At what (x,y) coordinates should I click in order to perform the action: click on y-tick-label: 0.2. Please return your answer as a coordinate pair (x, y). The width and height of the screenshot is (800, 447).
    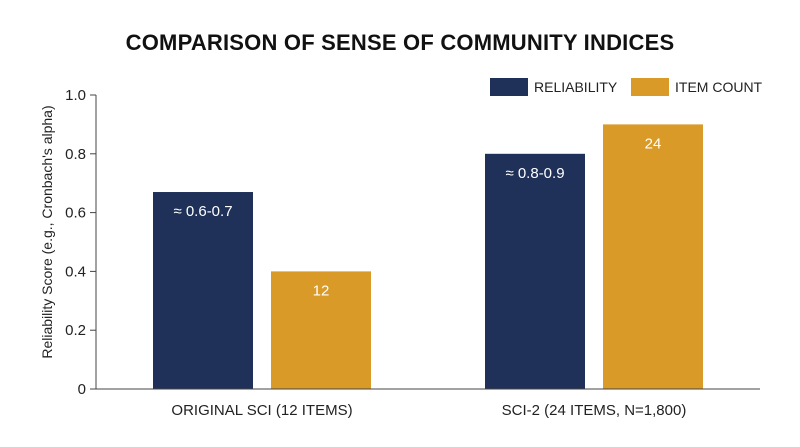
    Looking at the image, I should click on (75, 330).